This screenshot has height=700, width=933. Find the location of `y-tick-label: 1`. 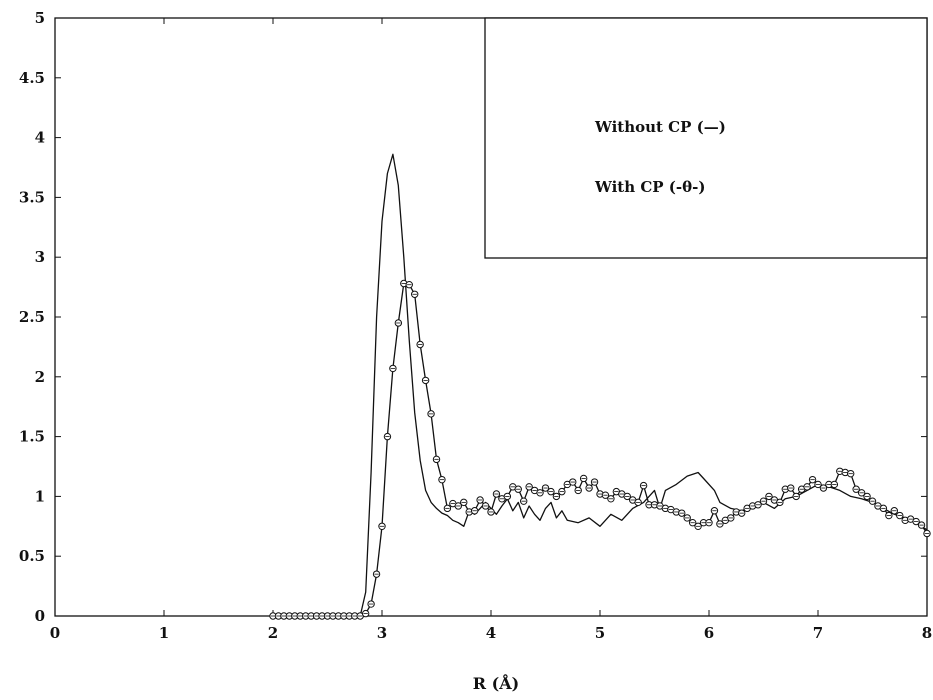

y-tick-label: 1 is located at coordinates (40, 496).